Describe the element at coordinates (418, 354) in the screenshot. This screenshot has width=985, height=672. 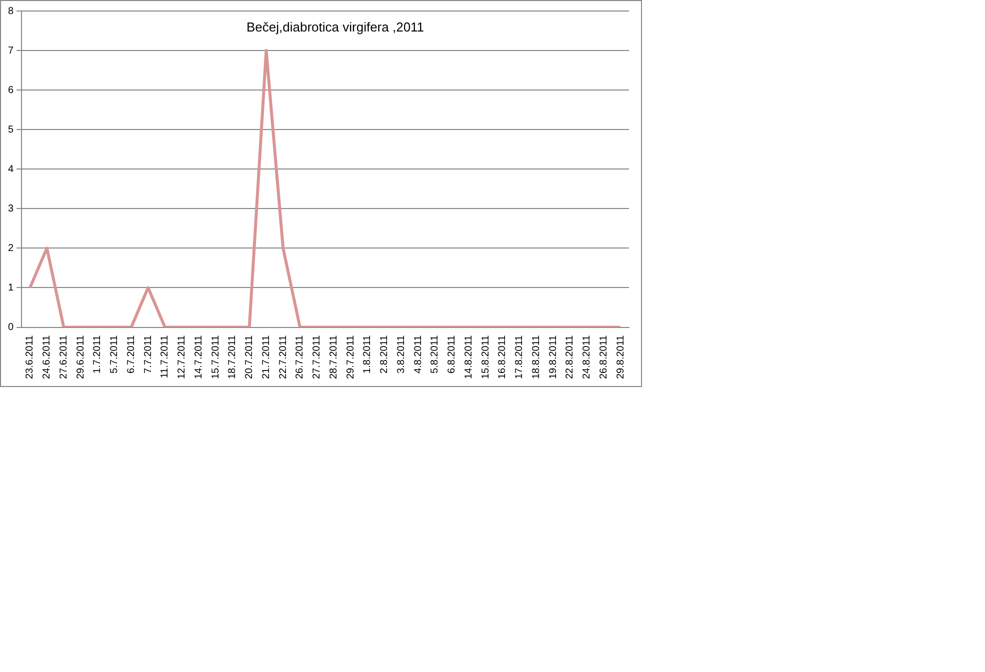
I see `x-tick-label: 4.8.2011` at that location.